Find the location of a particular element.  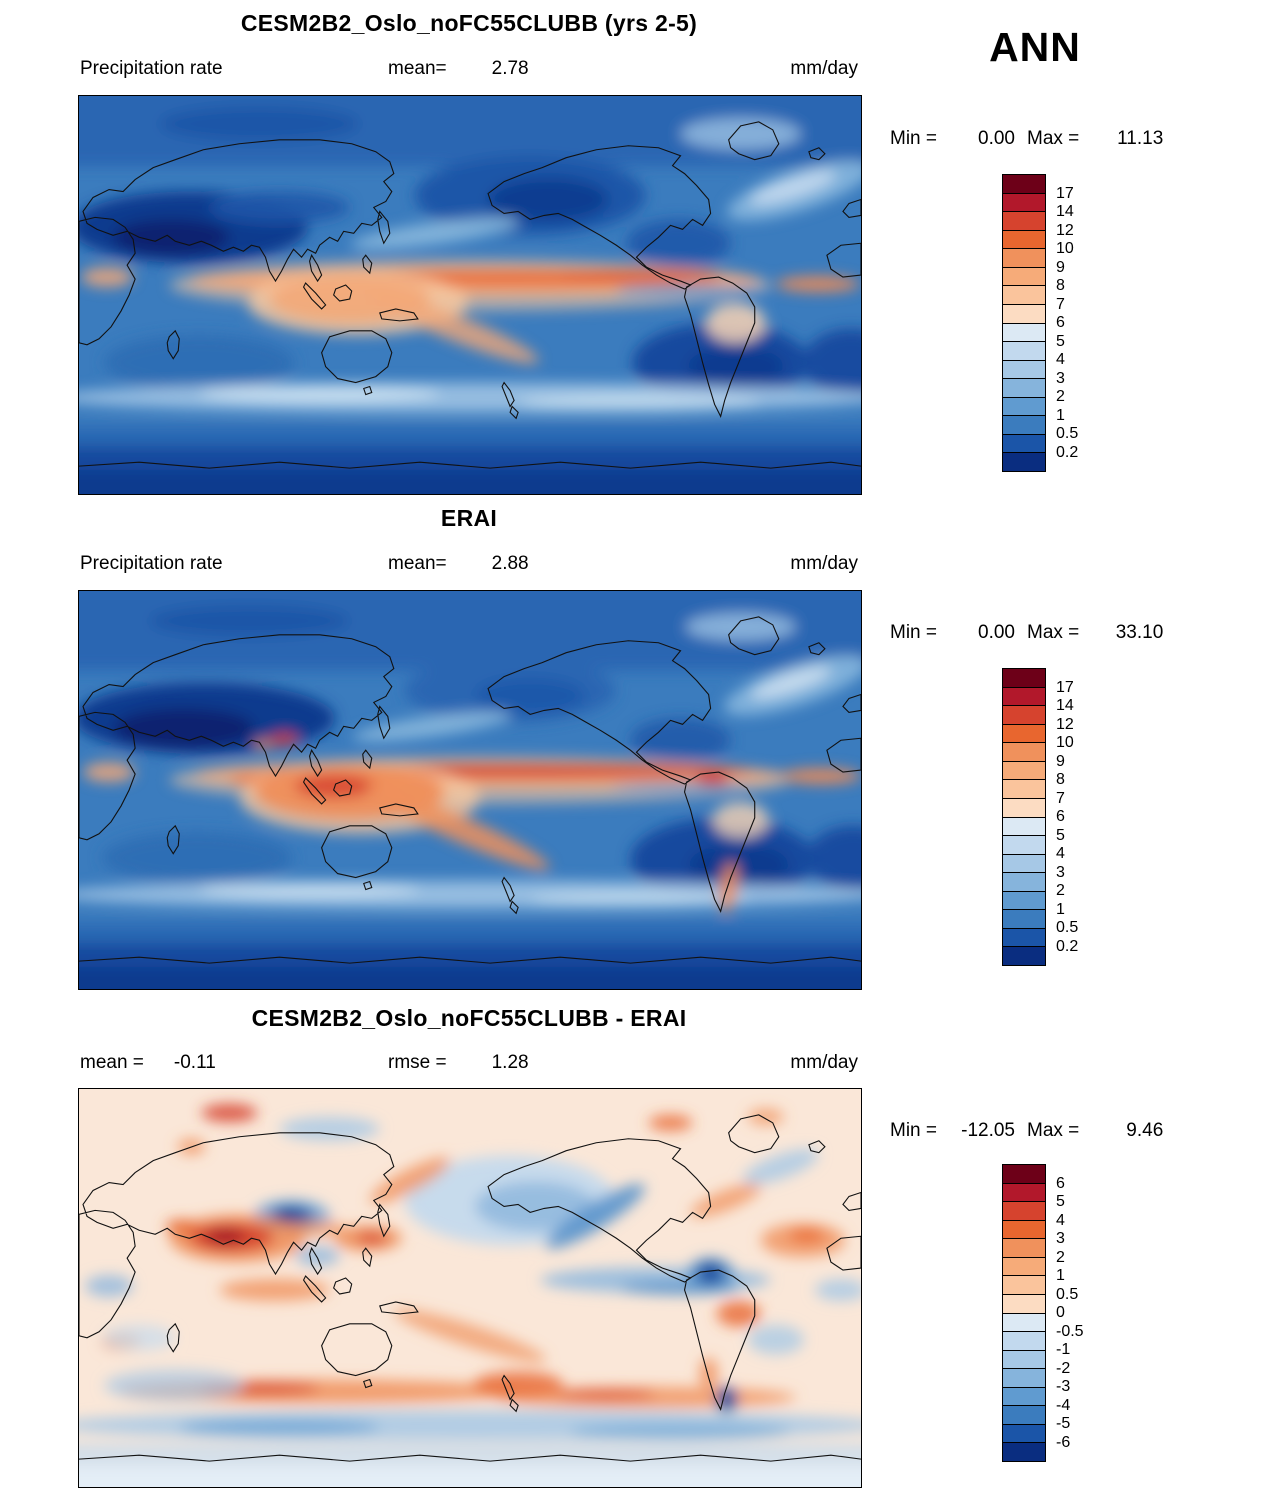

panel3-rmse-stat: rmse = 1.28 is located at coordinates (458, 1063).